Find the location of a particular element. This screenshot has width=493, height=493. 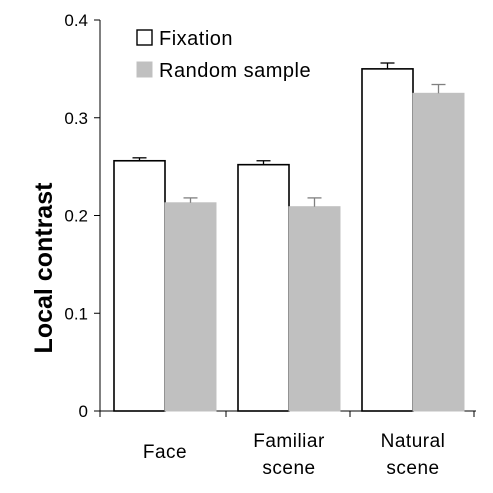

y-tick-label: 0 is located at coordinates (83, 411).